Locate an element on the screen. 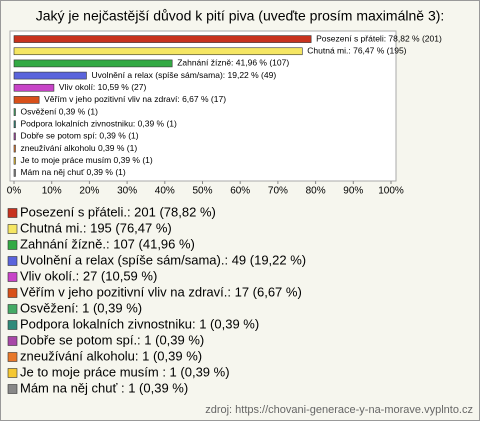  x-tick-label: 30% is located at coordinates (127, 191).